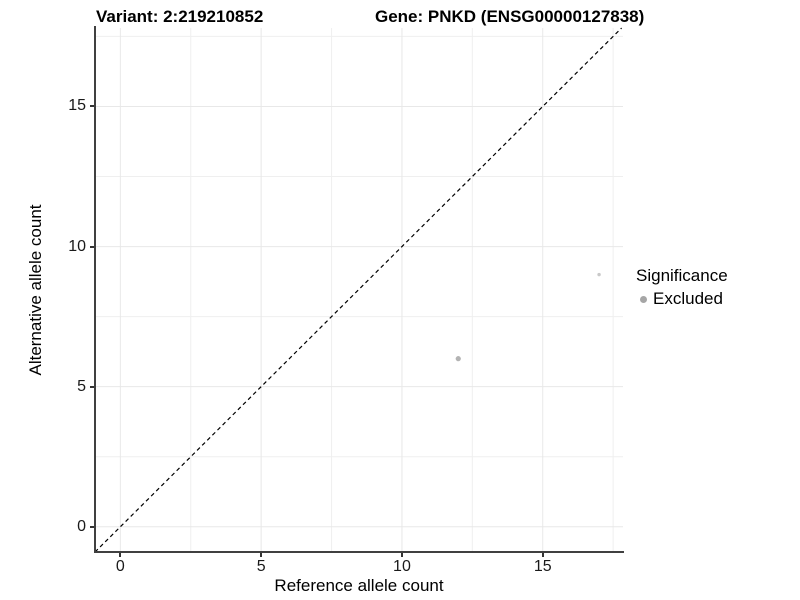 The height and width of the screenshot is (600, 800). What do you see at coordinates (688, 298) in the screenshot?
I see `legend-item-label: Excluded` at bounding box center [688, 298].